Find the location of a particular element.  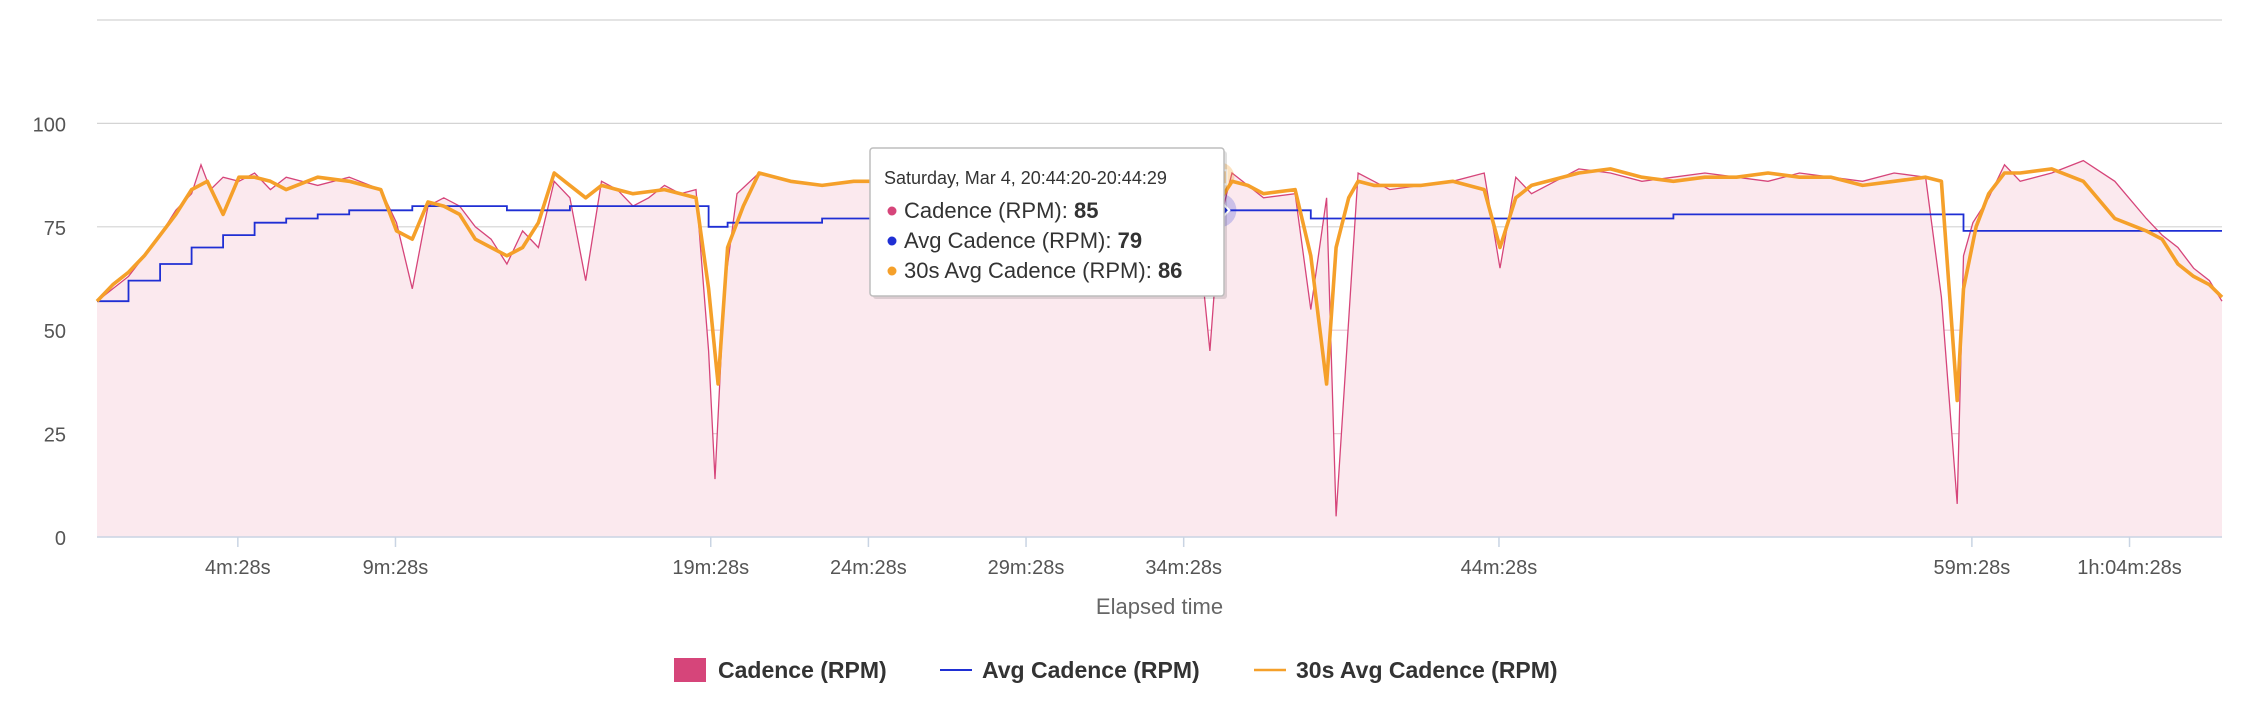

legend-item-cadence: Cadence (RPM) is located at coordinates (780, 670).